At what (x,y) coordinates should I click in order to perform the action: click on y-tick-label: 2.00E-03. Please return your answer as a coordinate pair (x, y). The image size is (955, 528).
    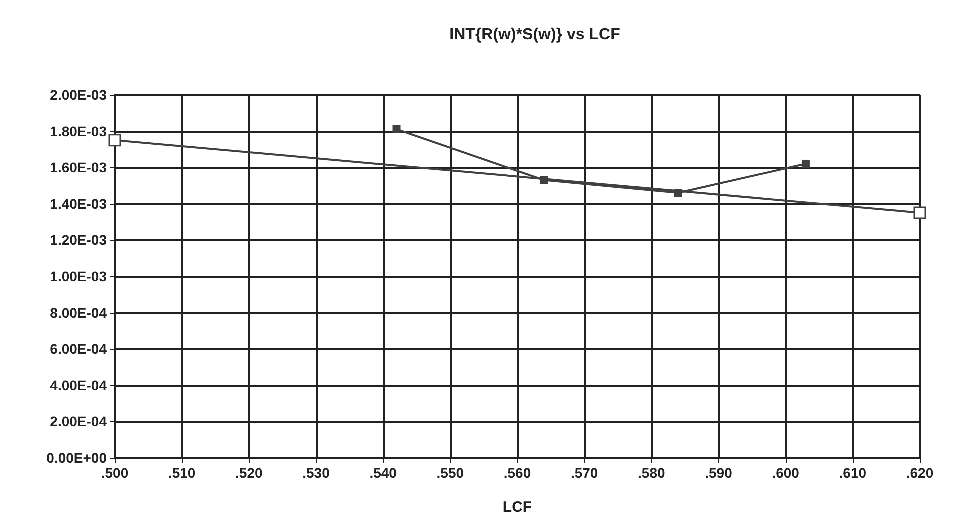
    Looking at the image, I should click on (79, 95).